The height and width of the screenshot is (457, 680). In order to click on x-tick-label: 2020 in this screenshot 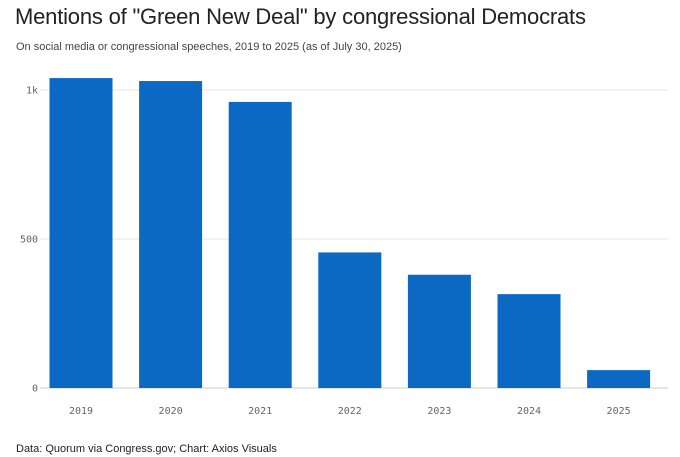, I will do `click(171, 411)`.